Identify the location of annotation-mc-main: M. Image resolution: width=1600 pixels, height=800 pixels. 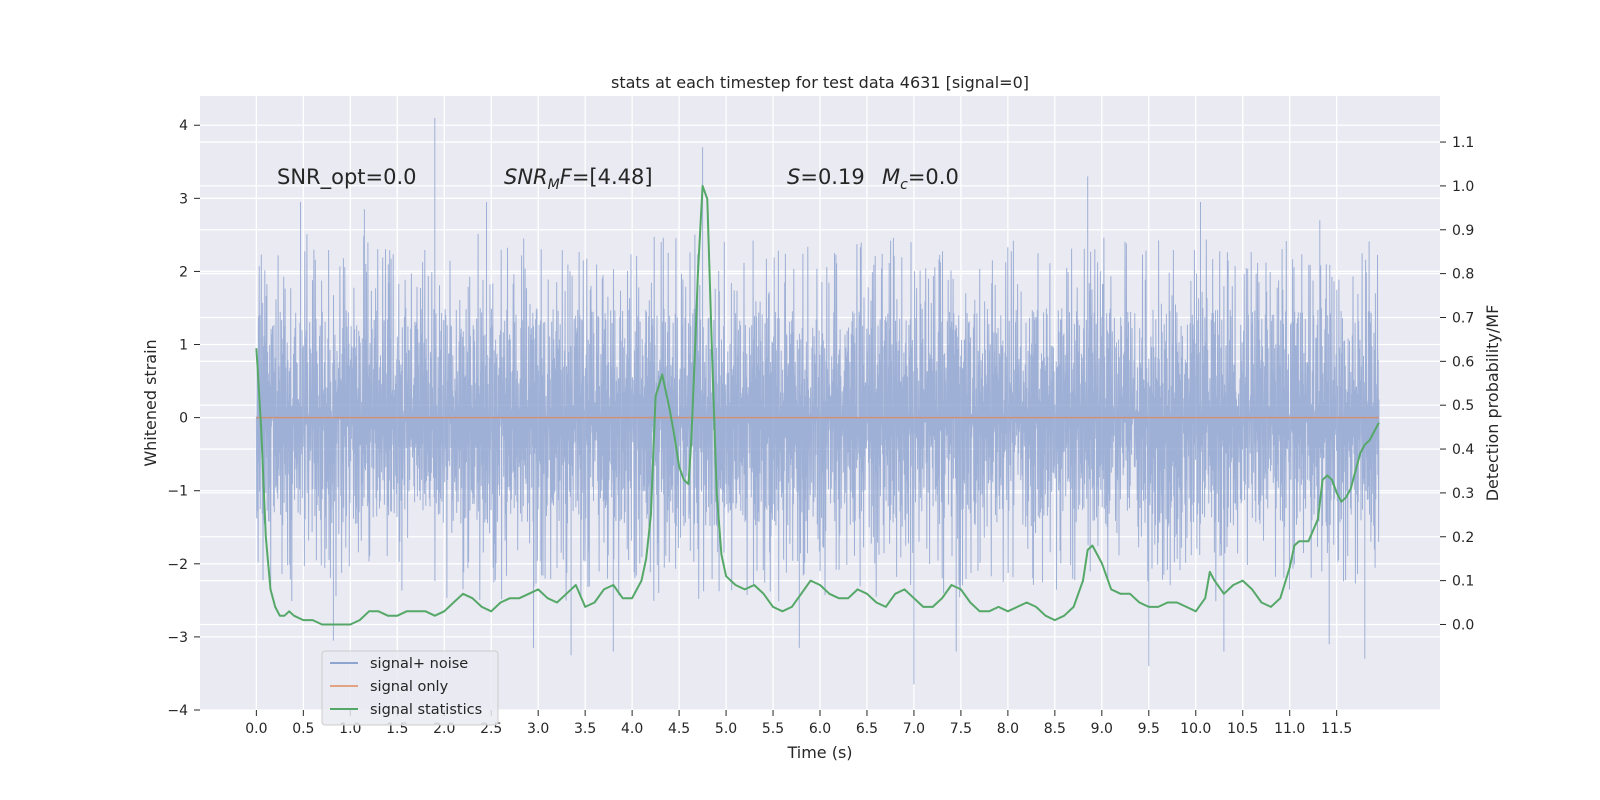
(891, 177).